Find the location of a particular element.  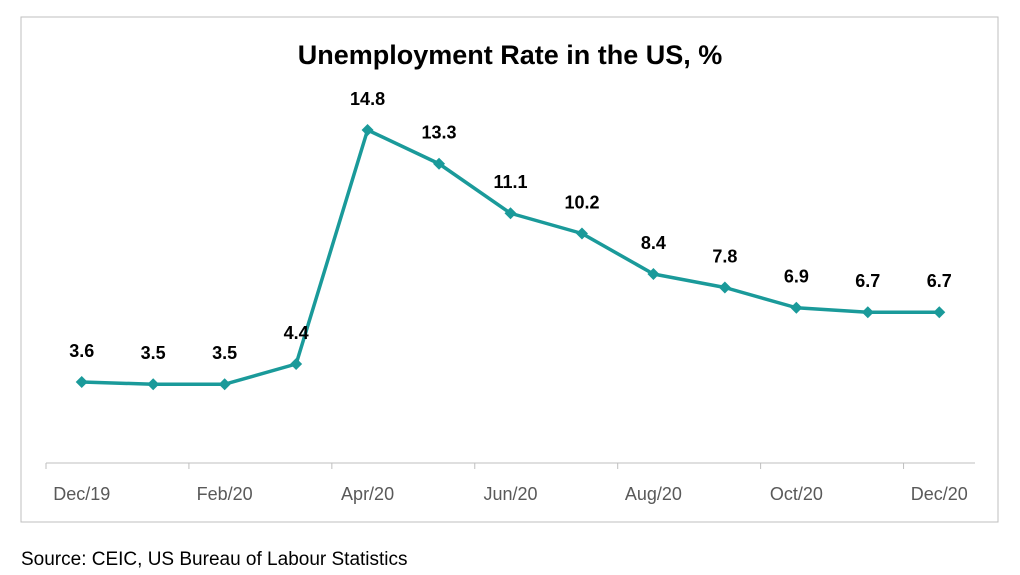

x-tick-label: Oct/20 is located at coordinates (796, 494).